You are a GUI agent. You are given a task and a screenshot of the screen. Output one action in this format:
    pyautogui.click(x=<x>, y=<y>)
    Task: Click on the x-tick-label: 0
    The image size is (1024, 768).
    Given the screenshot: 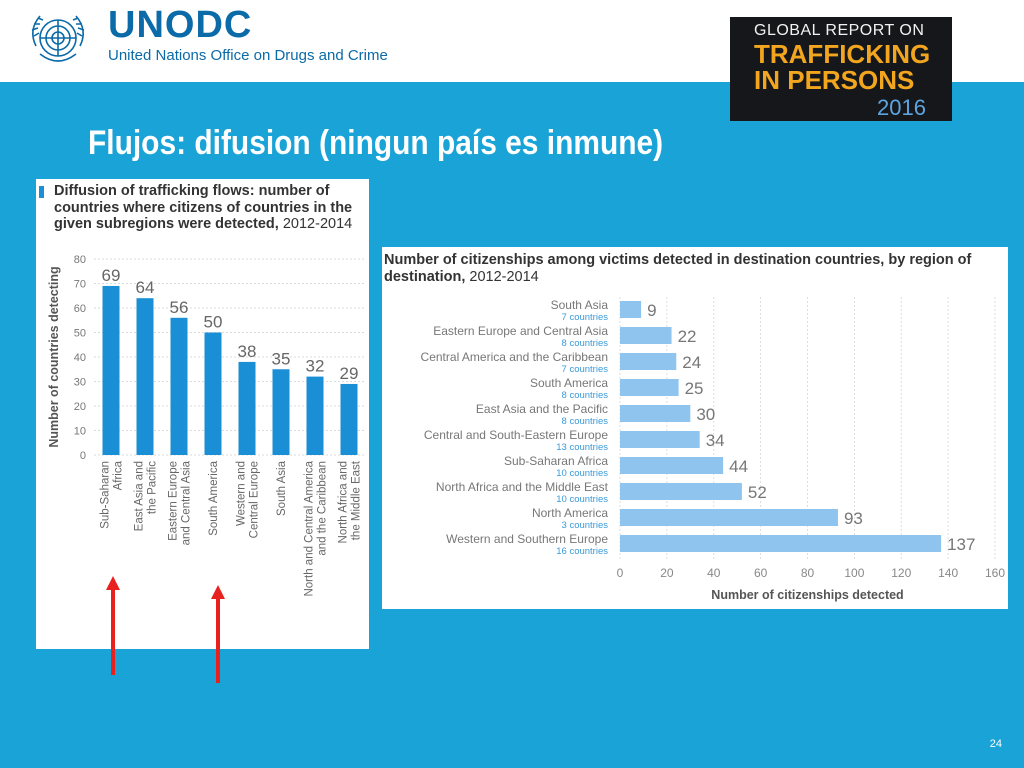 What is the action you would take?
    pyautogui.click(x=620, y=573)
    